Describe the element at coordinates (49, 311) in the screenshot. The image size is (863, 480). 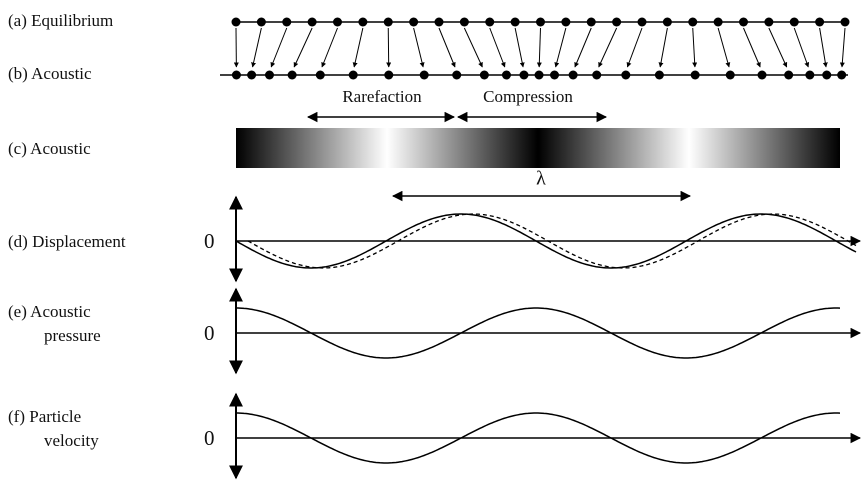
I see `panel-label: (e) Acoustic` at that location.